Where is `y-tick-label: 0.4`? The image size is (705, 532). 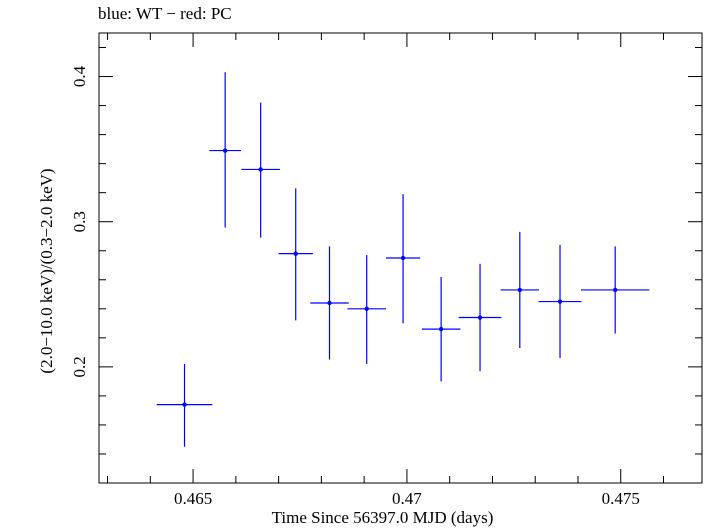 y-tick-label: 0.4 is located at coordinates (79, 76).